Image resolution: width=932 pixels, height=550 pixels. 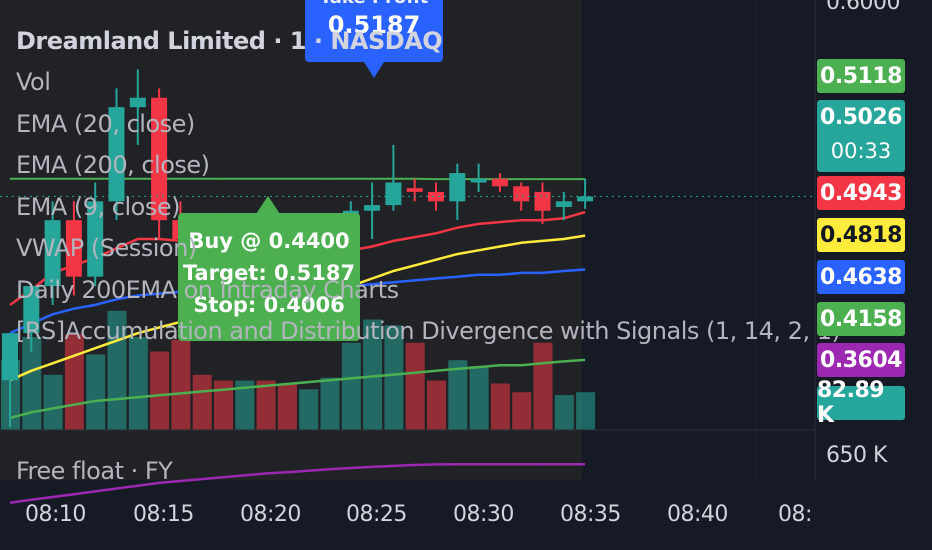 What do you see at coordinates (861, 360) in the screenshot?
I see `price-tag-daily-200ema: 0.3604` at bounding box center [861, 360].